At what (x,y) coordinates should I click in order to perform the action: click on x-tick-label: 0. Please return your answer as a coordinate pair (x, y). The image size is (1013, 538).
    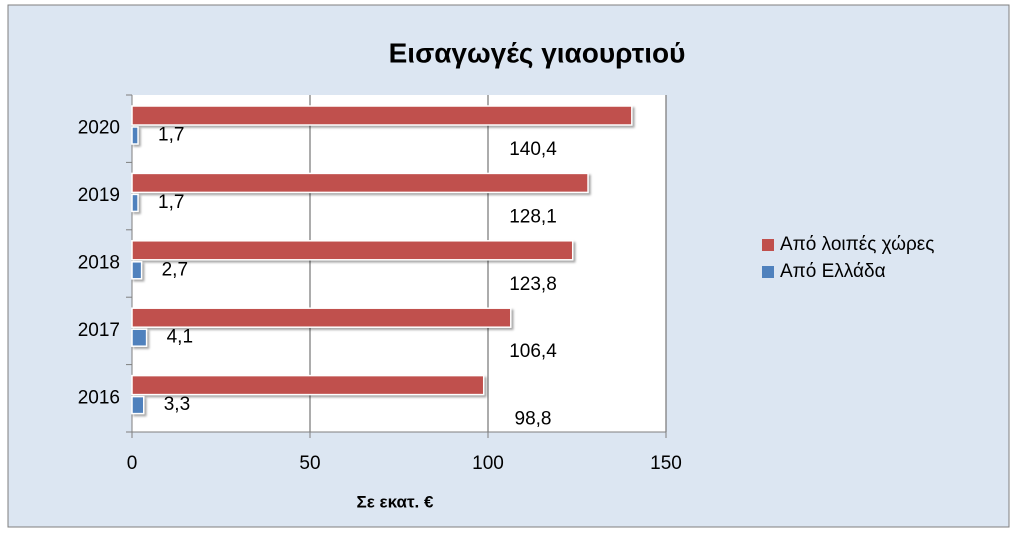
    Looking at the image, I should click on (132, 463).